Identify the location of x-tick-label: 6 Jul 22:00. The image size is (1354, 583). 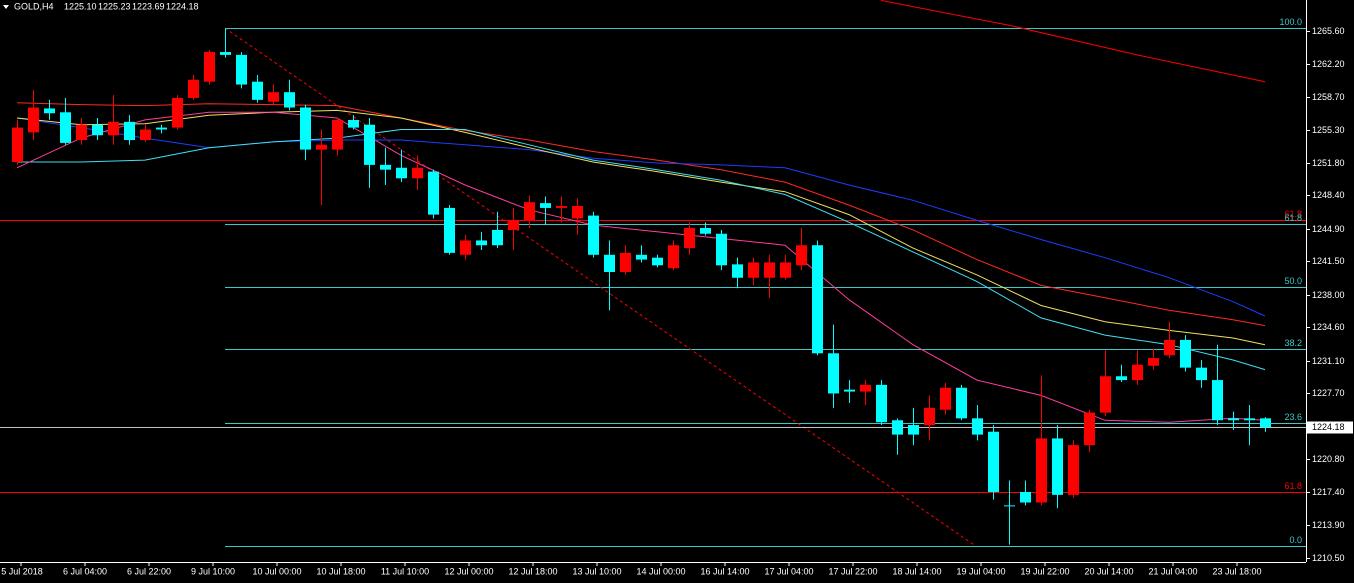
(149, 571).